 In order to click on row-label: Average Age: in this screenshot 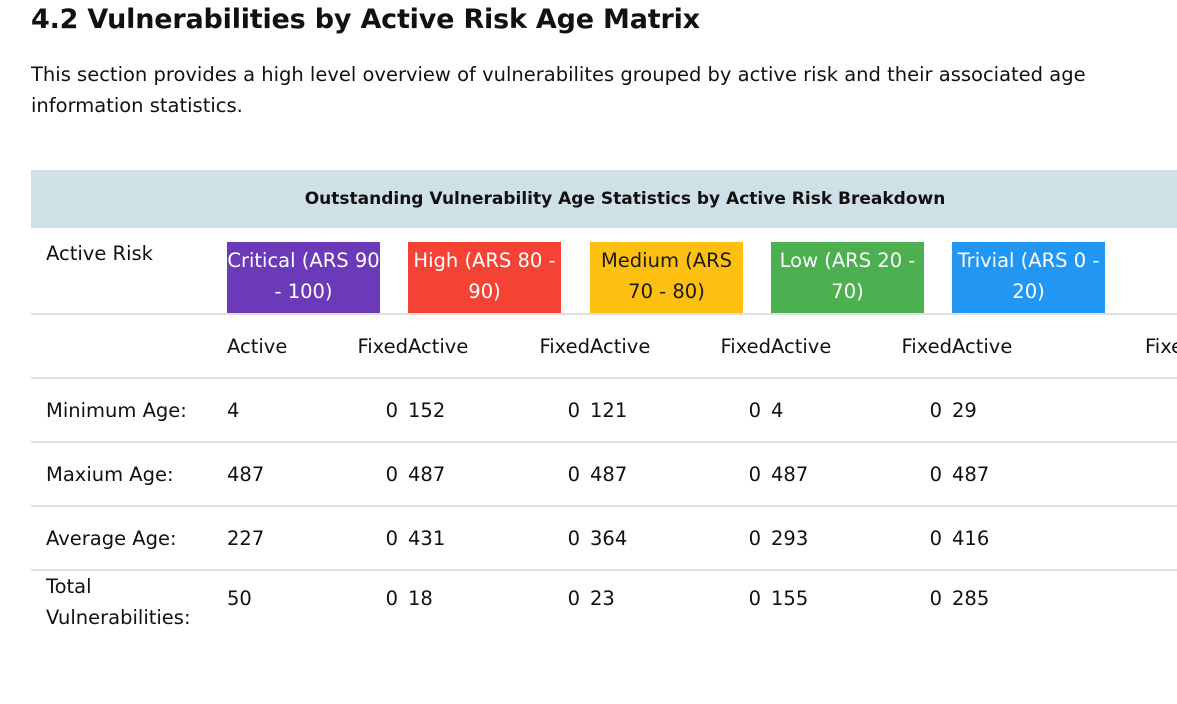, I will do `click(129, 538)`.